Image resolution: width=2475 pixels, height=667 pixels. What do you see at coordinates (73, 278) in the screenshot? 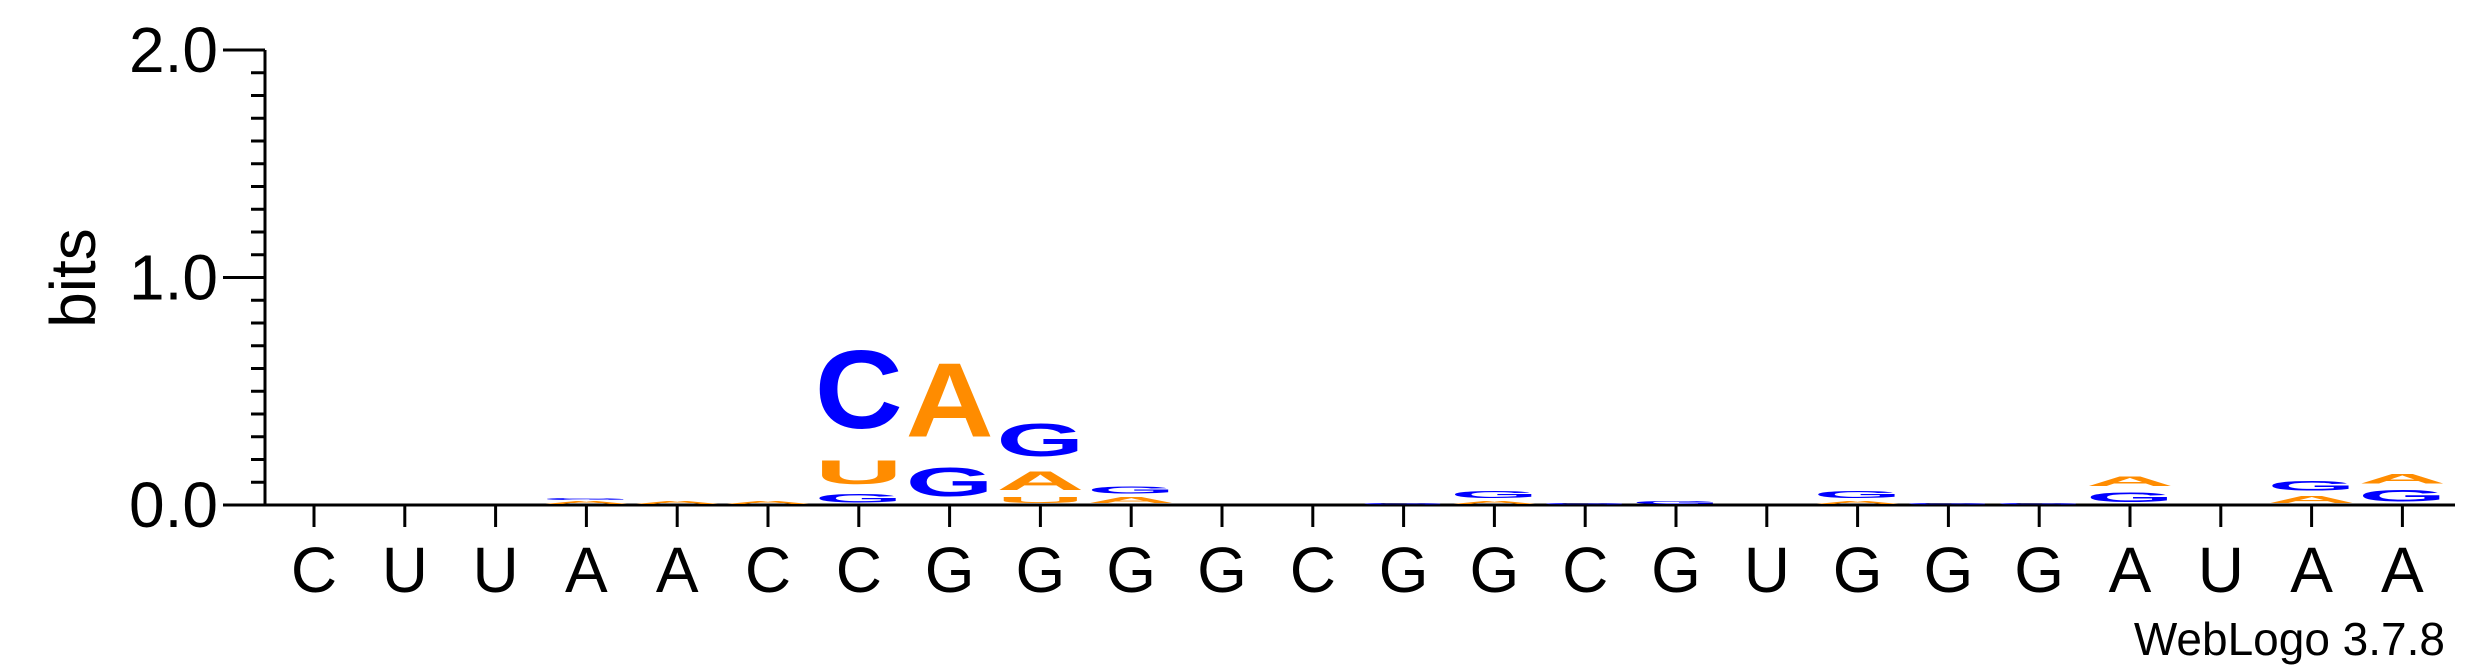
I see `y-axis-label: bits` at bounding box center [73, 278].